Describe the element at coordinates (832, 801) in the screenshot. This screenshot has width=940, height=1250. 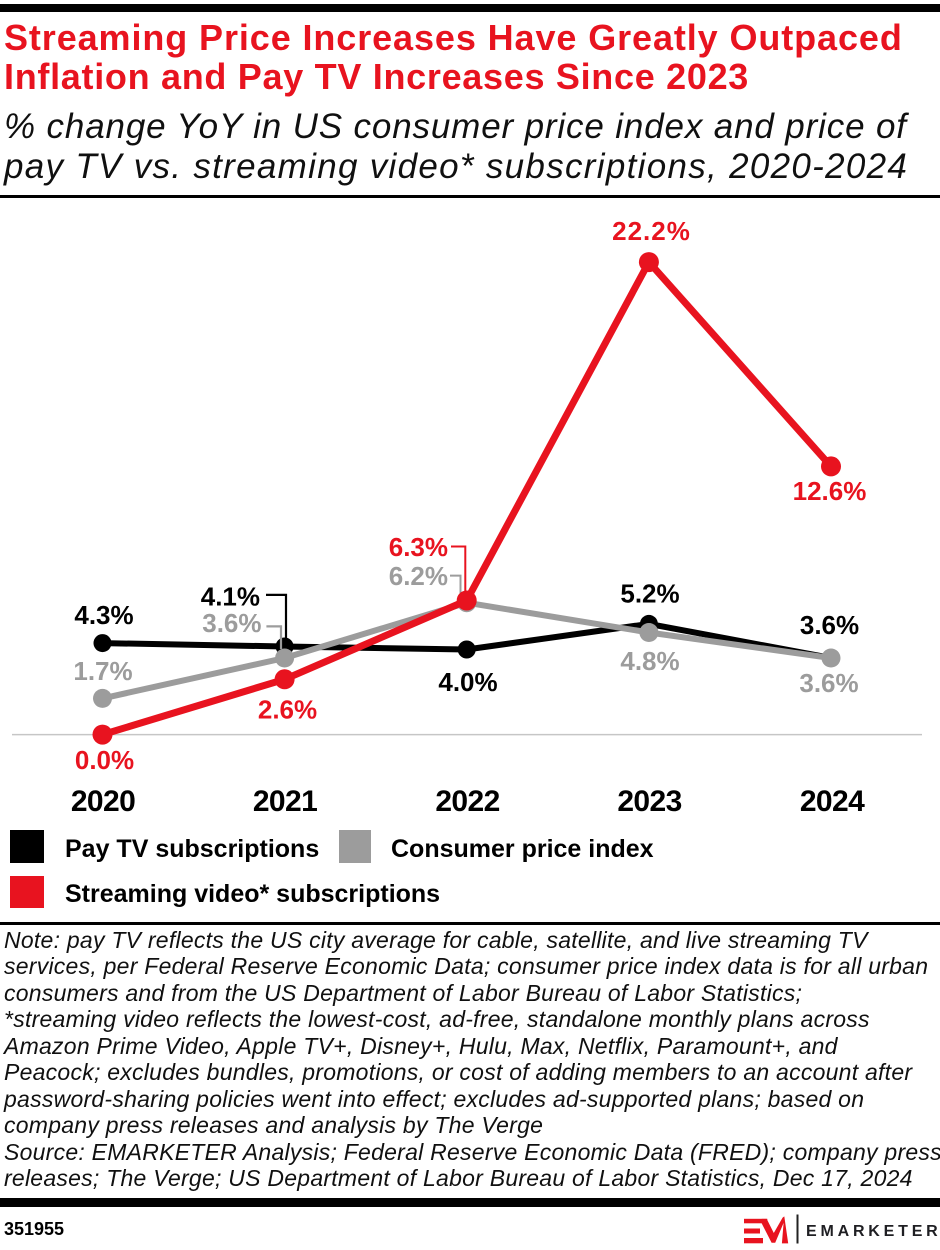
I see `svg-text: 2024` at that location.